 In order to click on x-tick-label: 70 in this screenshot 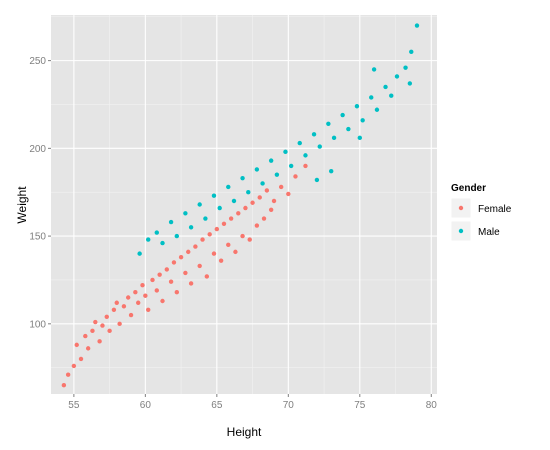, I will do `click(289, 405)`.